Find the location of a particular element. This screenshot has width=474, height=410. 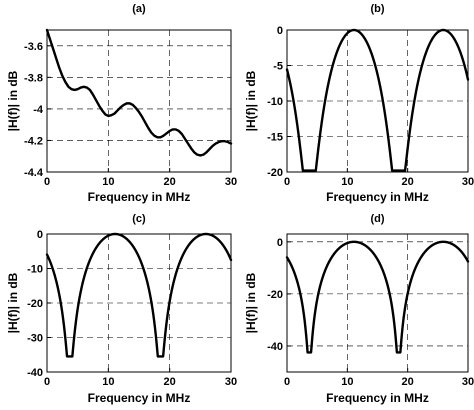

y-tick-label: -3.8 is located at coordinates (33, 78).